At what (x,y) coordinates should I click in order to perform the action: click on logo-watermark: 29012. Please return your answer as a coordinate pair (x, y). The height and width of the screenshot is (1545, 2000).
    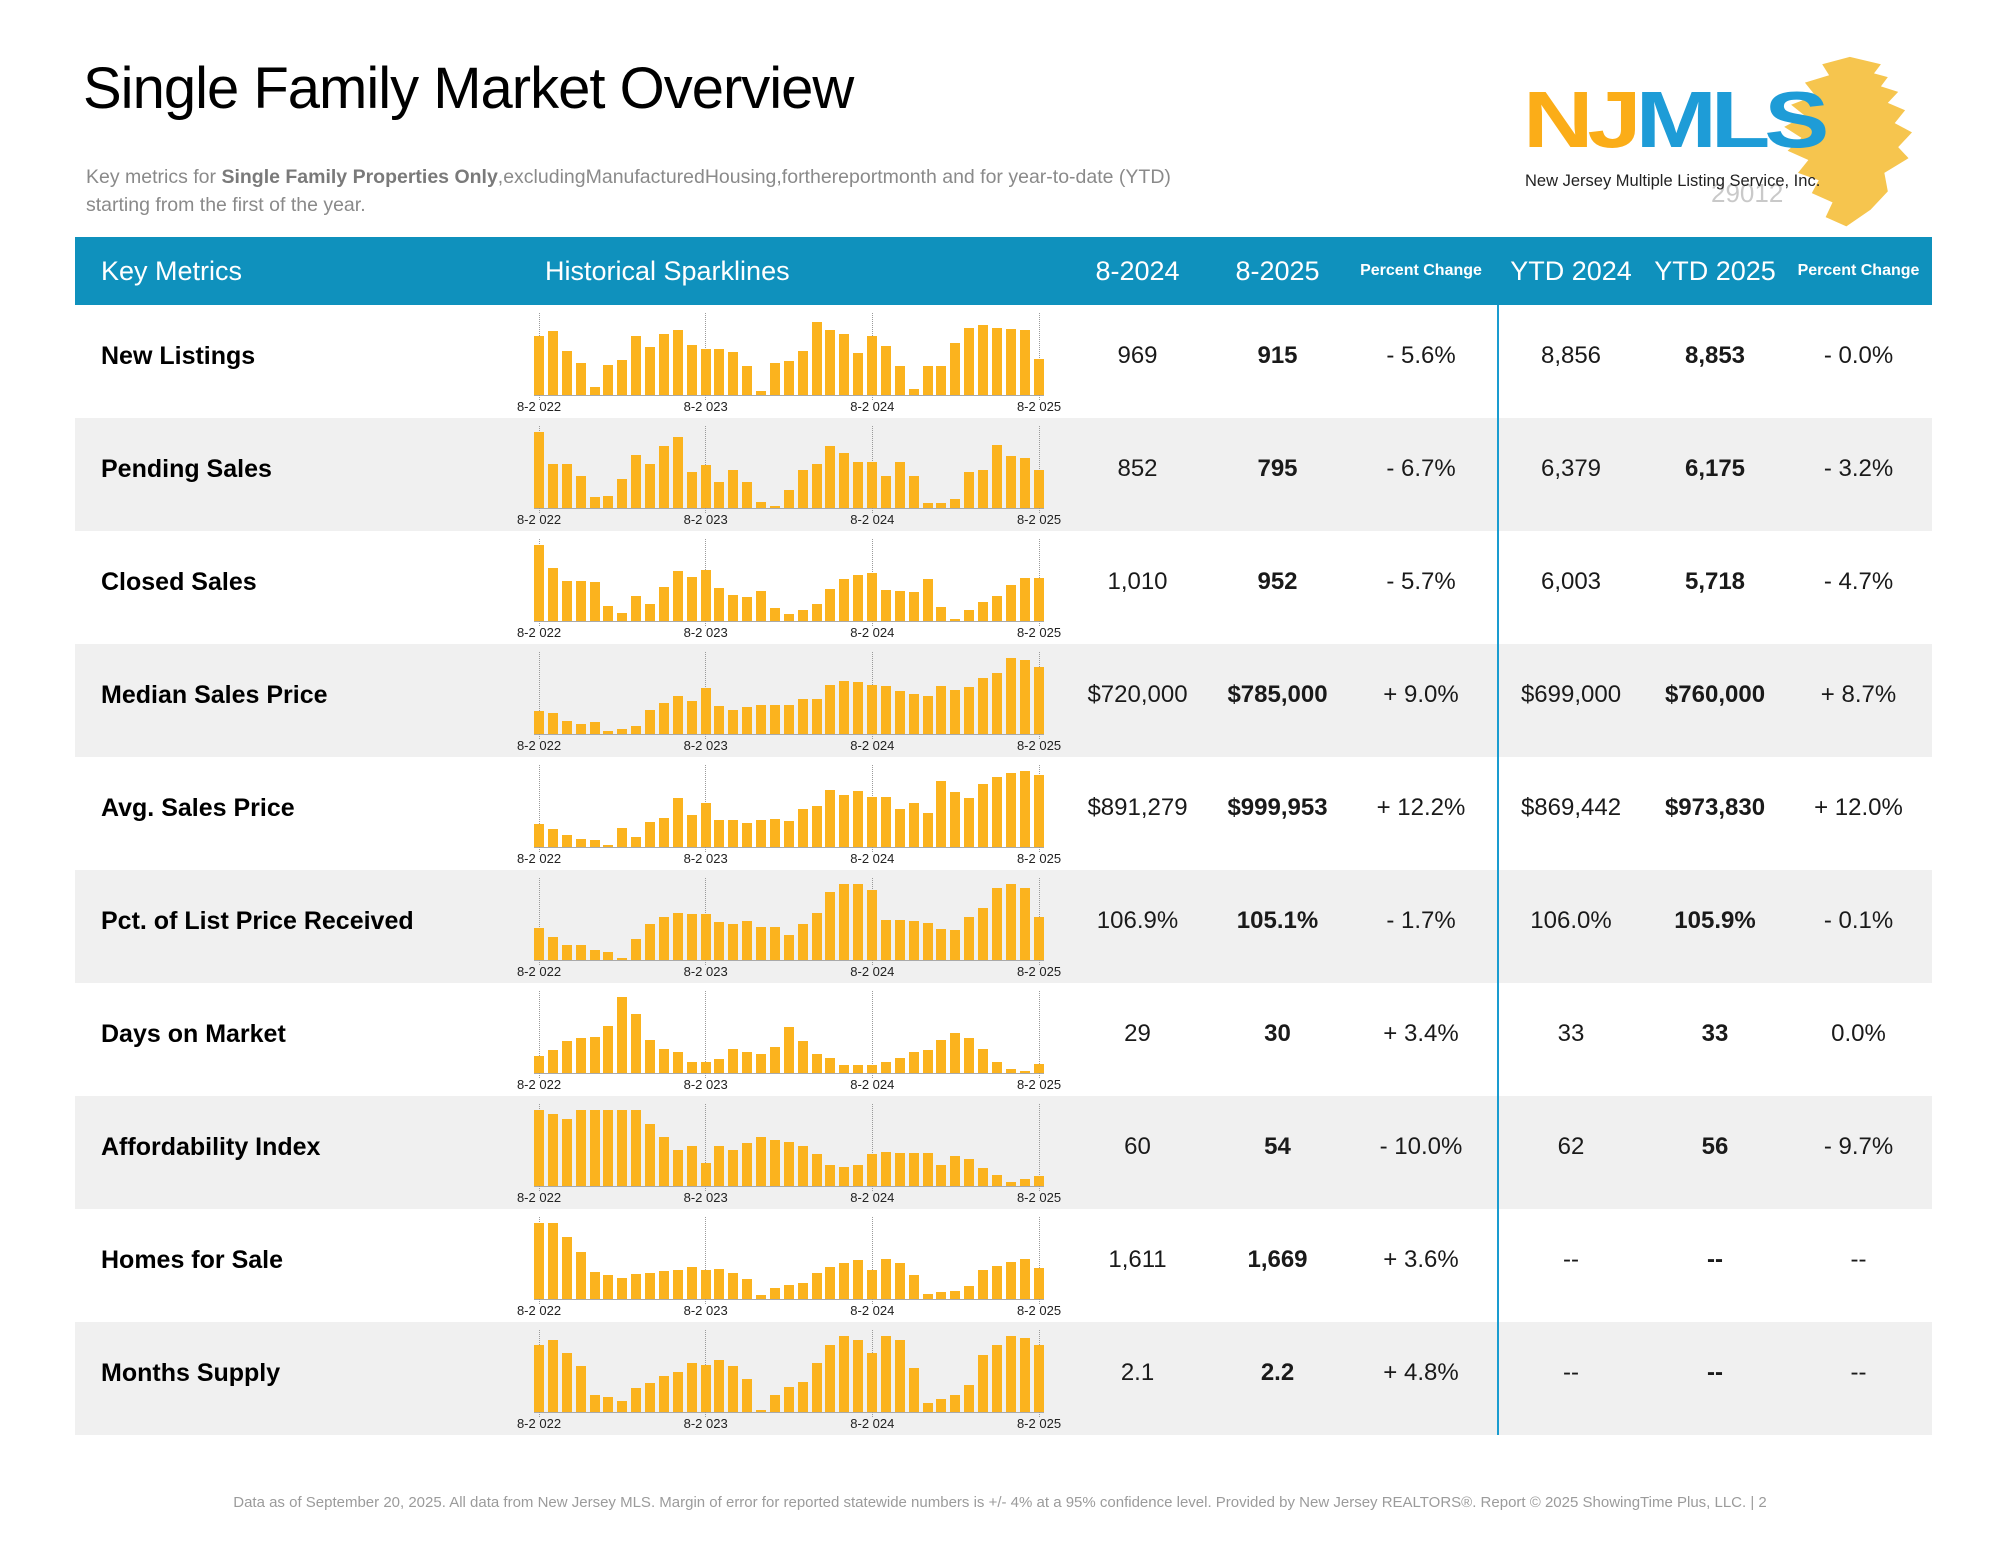
    Looking at the image, I should click on (1747, 193).